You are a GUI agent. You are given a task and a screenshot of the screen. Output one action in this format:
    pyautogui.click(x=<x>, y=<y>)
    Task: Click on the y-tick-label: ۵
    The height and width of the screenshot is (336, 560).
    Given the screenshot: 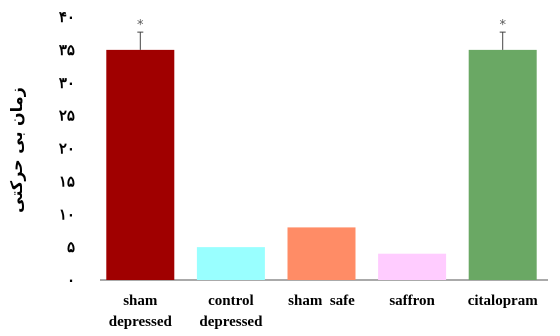 What is the action you would take?
    pyautogui.click(x=71, y=247)
    